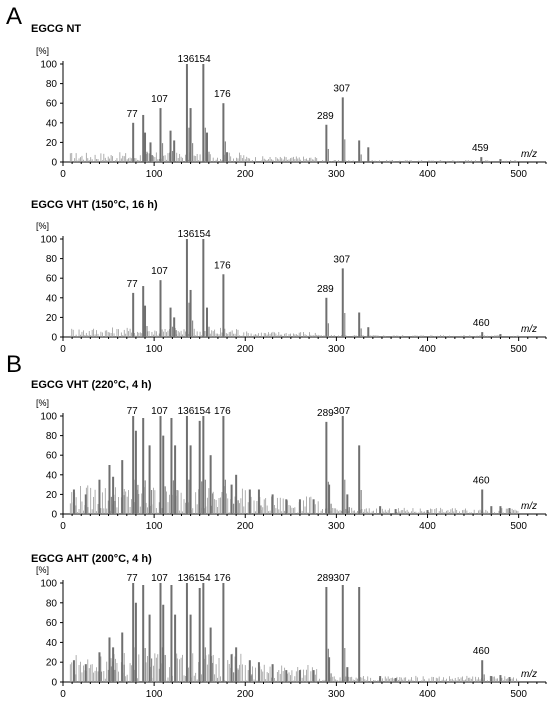  I want to click on chart-title: EGCG VHT (150°C, 16 h), so click(94, 205).